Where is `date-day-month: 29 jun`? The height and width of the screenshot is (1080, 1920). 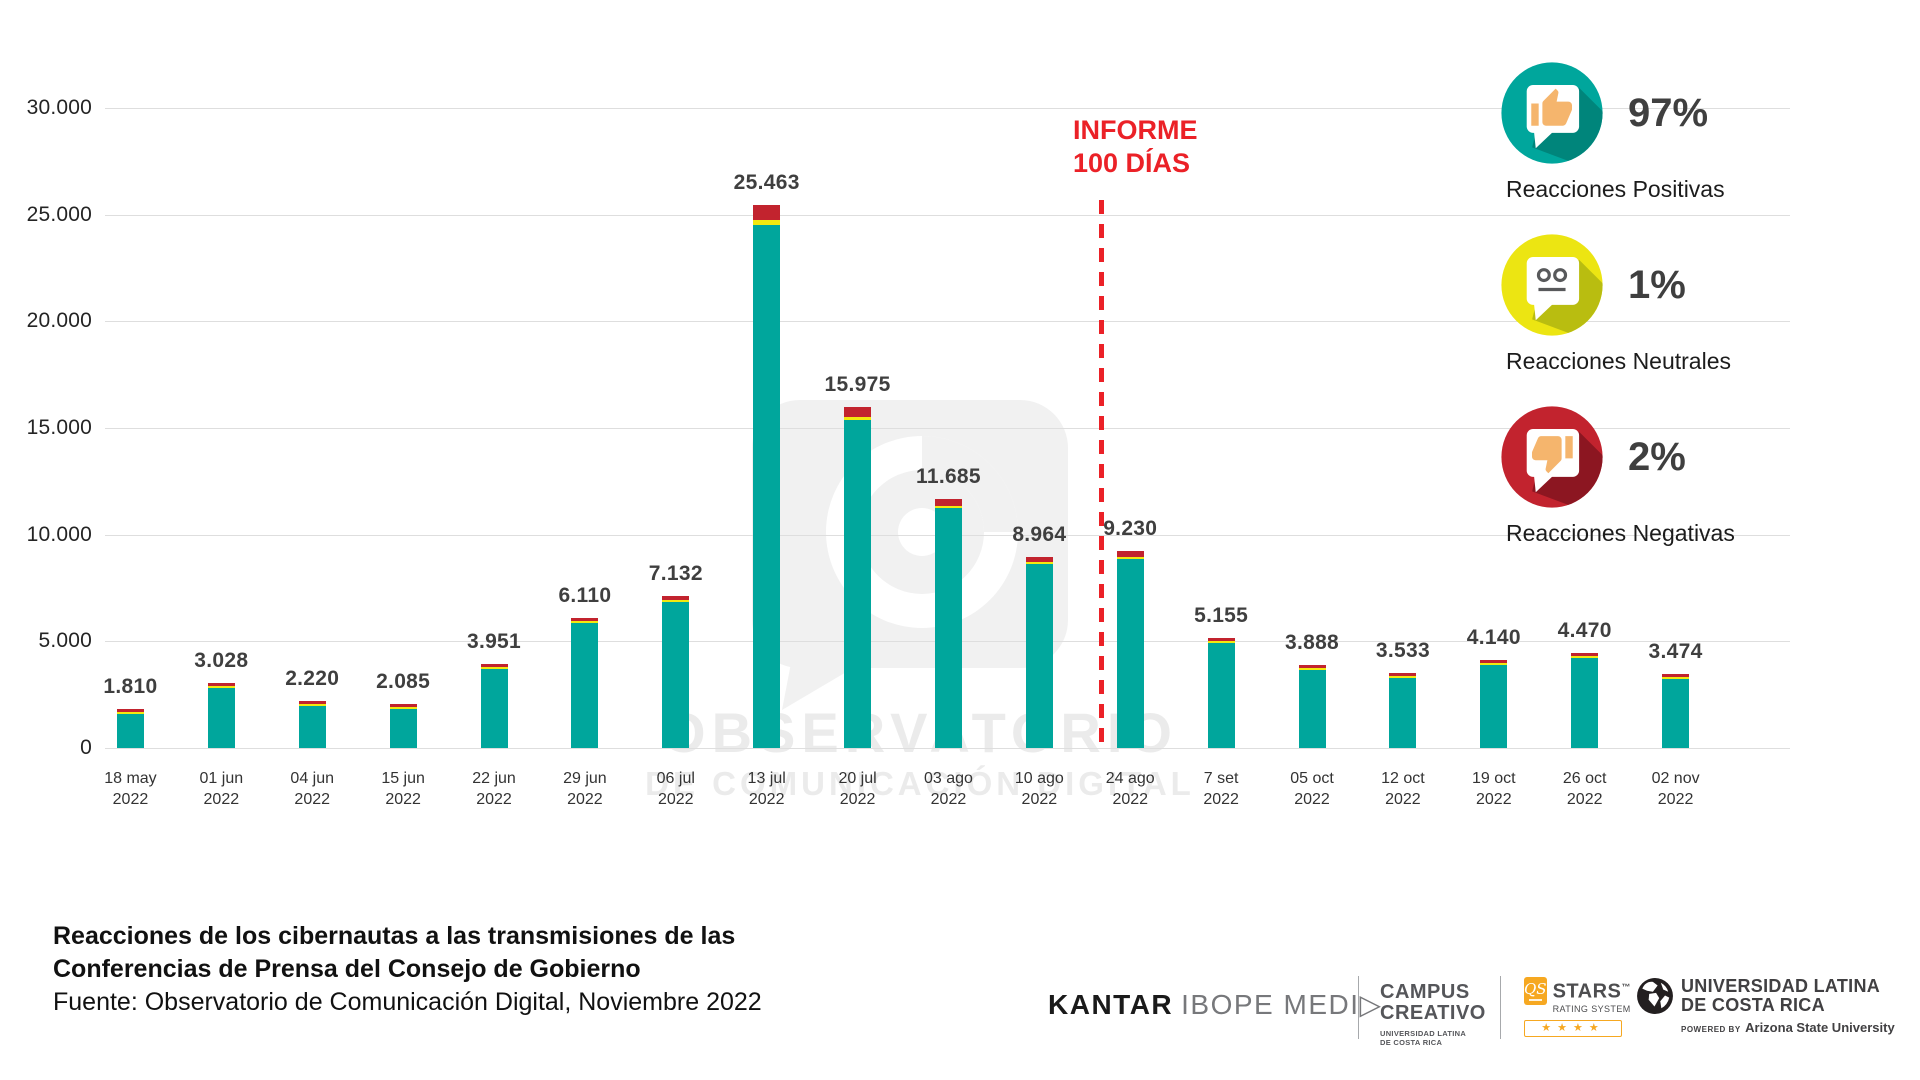
date-day-month: 29 jun is located at coordinates (585, 778).